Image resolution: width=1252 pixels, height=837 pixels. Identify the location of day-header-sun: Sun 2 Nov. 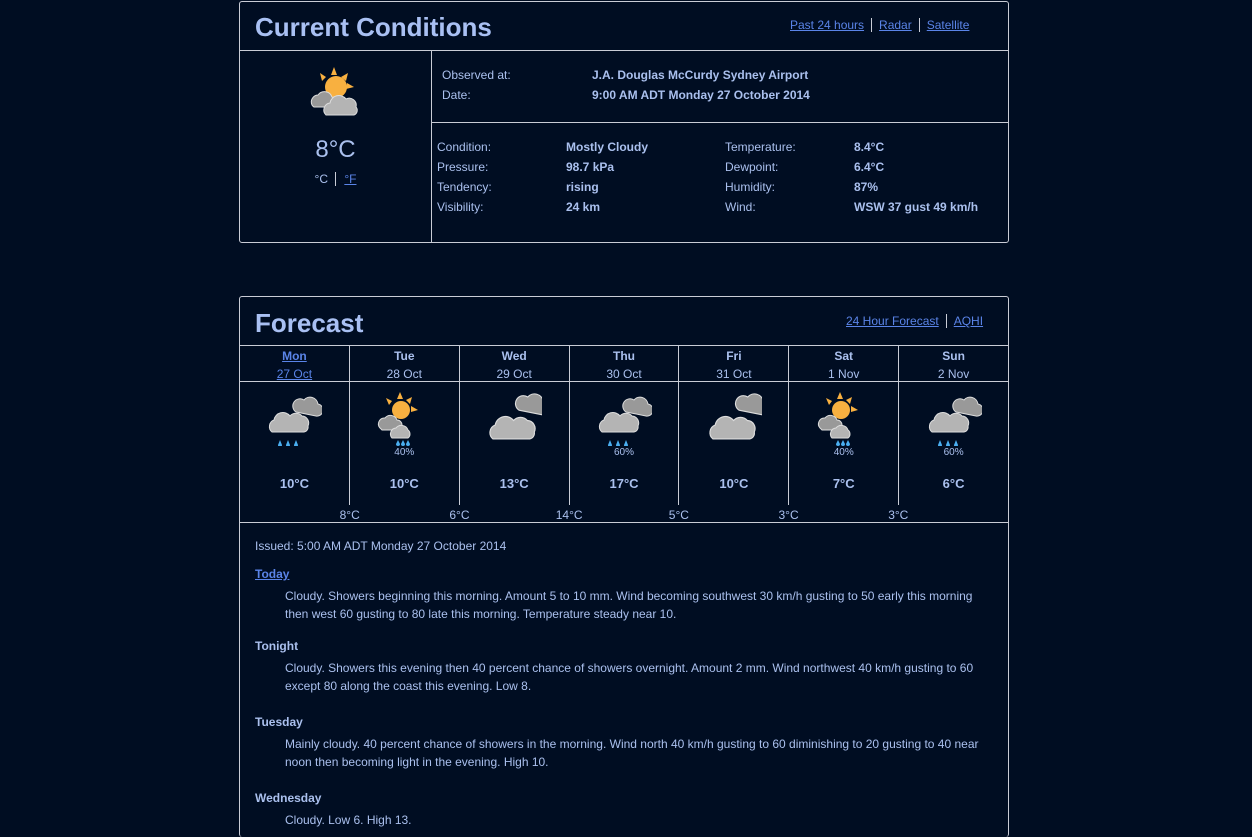
(953, 363).